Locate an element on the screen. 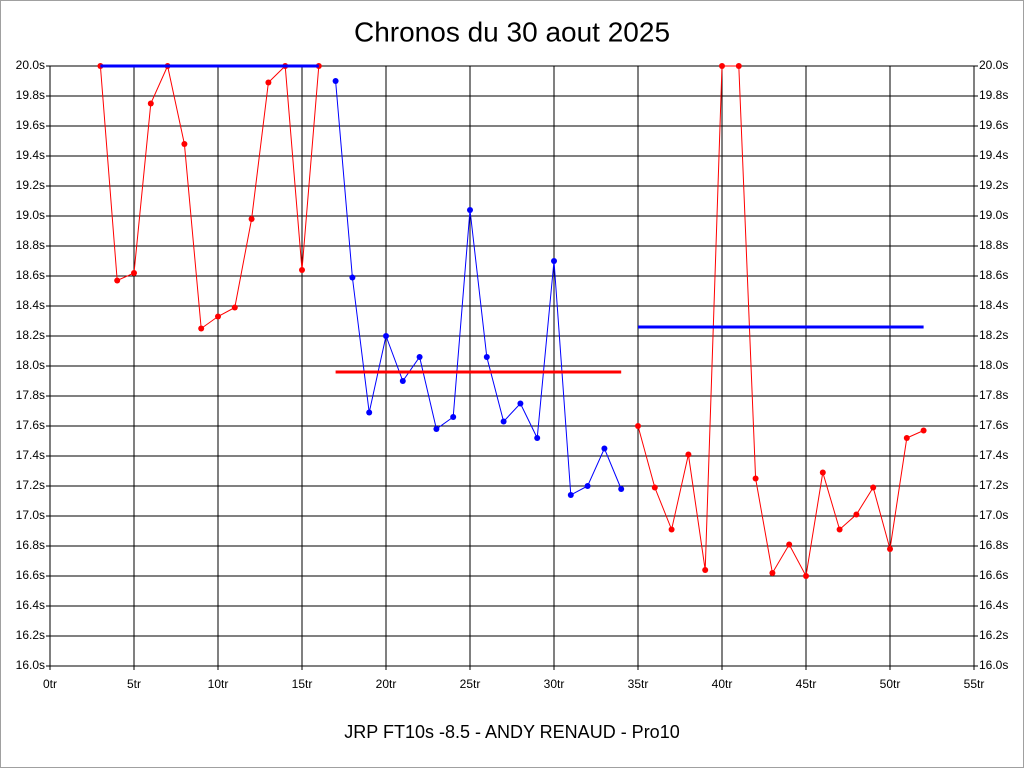  x-tick-label: 15tr is located at coordinates (302, 684).